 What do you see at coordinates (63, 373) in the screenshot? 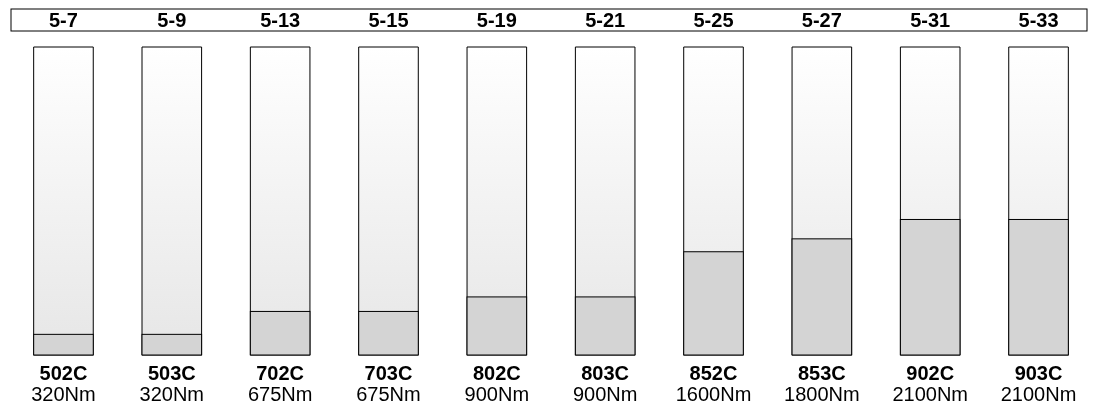
I see `text: 502C` at bounding box center [63, 373].